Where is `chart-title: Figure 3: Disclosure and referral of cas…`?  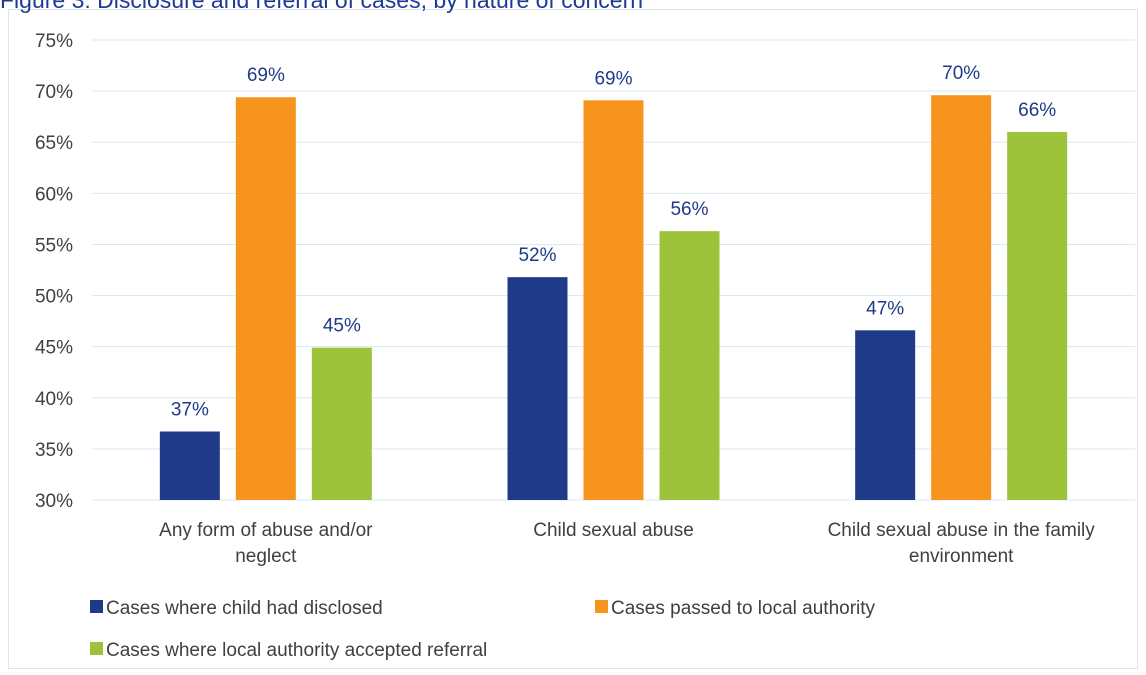
chart-title: Figure 3: Disclosure and referral of cas… is located at coordinates (322, 6).